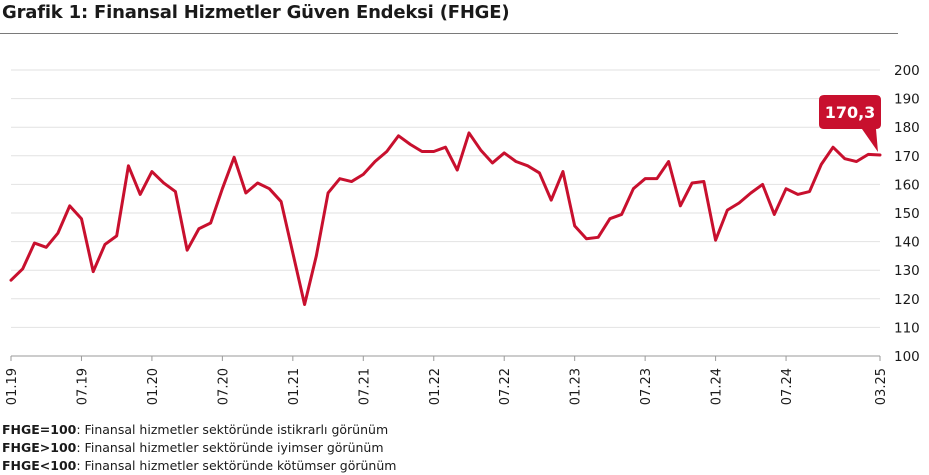  What do you see at coordinates (505, 386) in the screenshot?
I see `x-tick-label: 07.22` at bounding box center [505, 386].